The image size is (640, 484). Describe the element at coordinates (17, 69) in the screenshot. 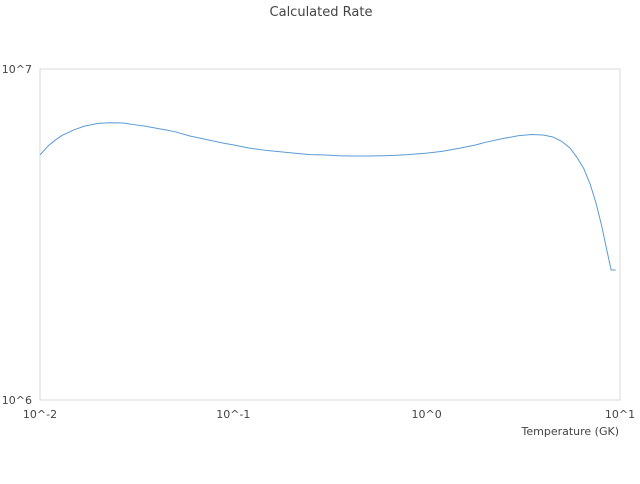

I see `y-tick-label: 10^7` at that location.